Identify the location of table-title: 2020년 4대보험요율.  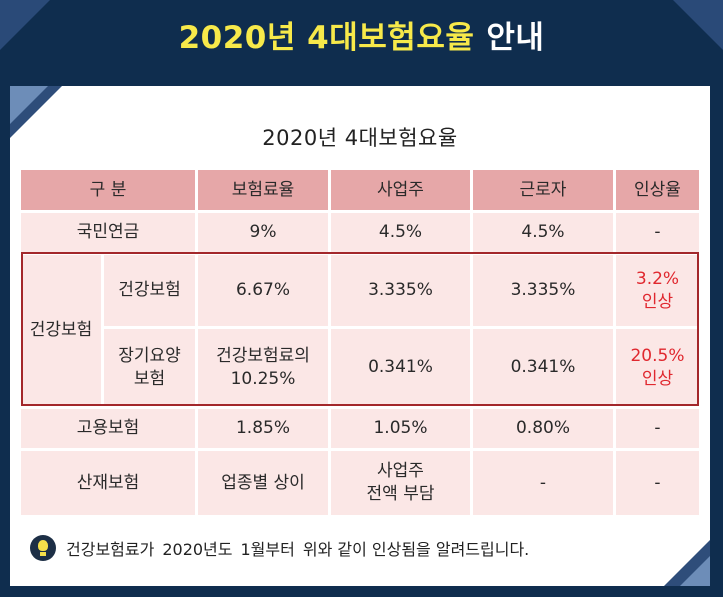
(360, 138).